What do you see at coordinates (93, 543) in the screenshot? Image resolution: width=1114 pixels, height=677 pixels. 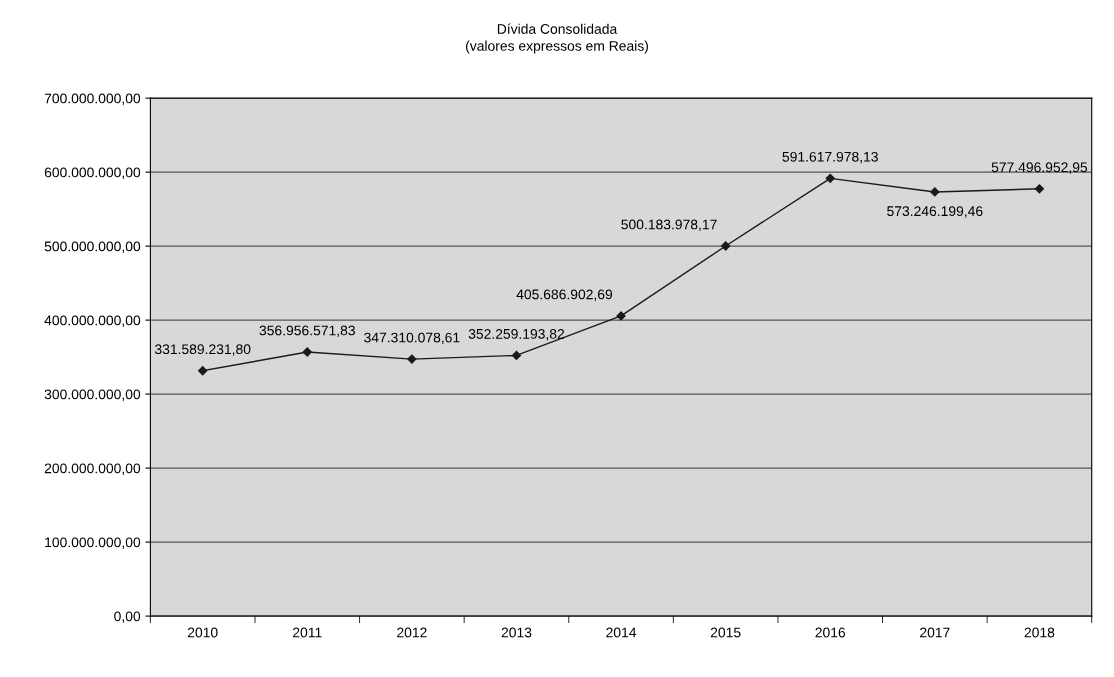 I see `y-tick-label: 100.000.000,00` at bounding box center [93, 543].